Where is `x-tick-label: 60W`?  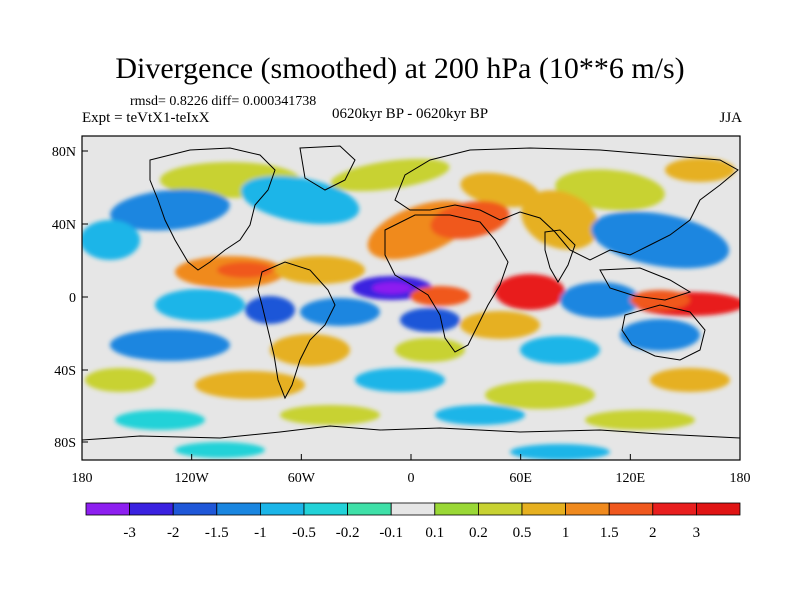 x-tick-label: 60W is located at coordinates (302, 478).